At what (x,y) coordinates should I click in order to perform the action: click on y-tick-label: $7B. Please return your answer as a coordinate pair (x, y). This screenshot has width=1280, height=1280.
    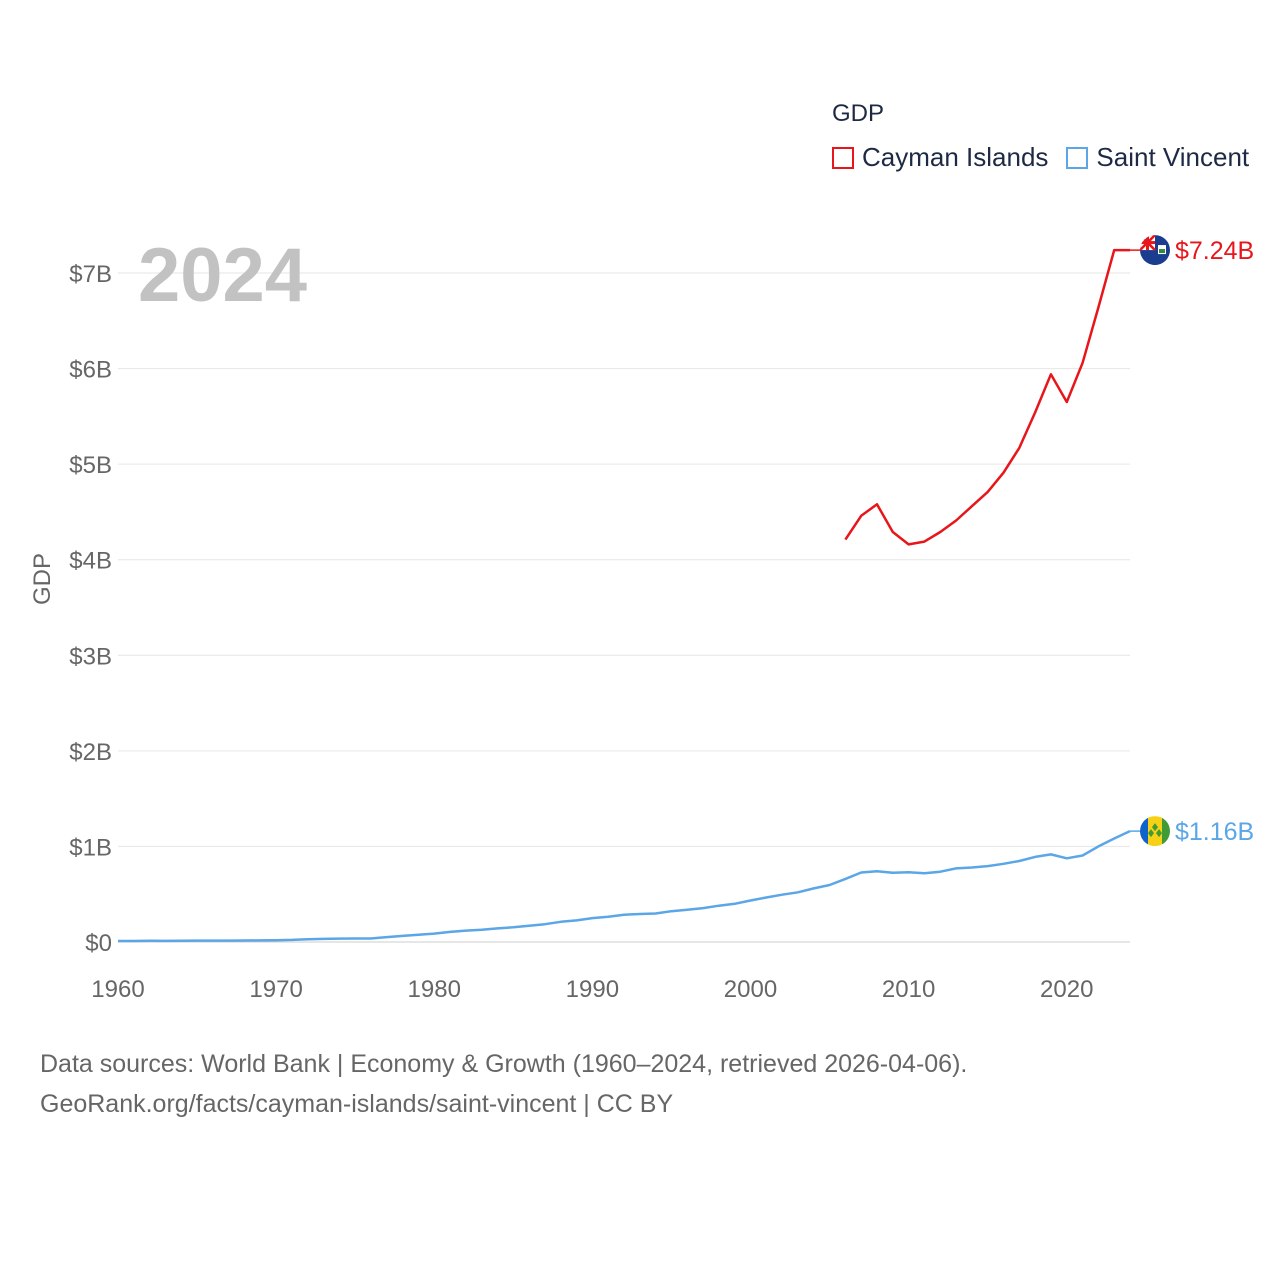
    Looking at the image, I should click on (90, 274).